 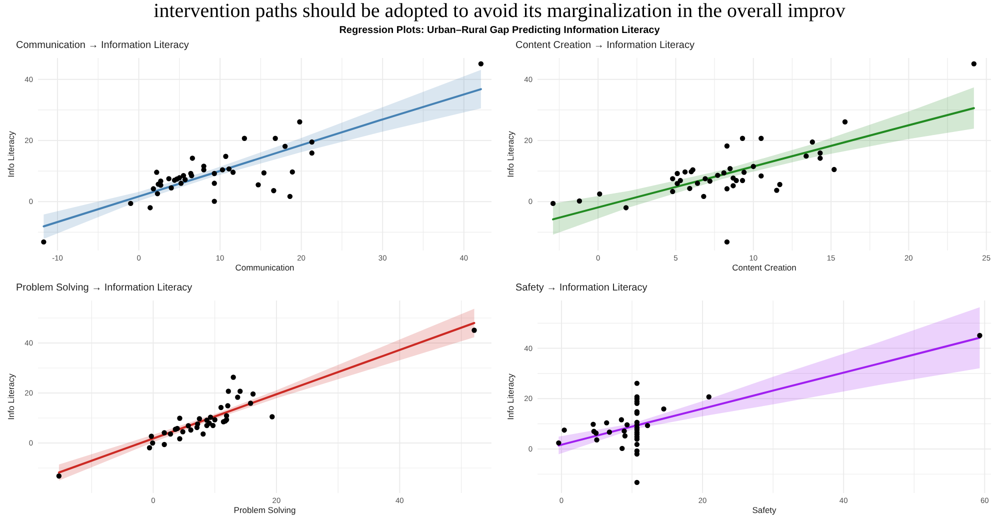 I want to click on chart-title: Problem Solving → Information Literacy, so click(x=104, y=288).